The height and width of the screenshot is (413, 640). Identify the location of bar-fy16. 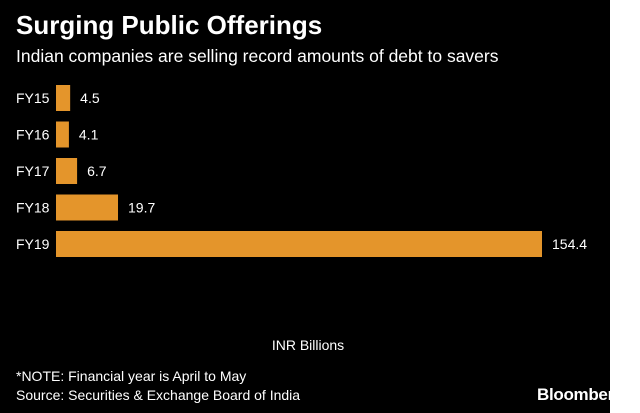
(62, 134).